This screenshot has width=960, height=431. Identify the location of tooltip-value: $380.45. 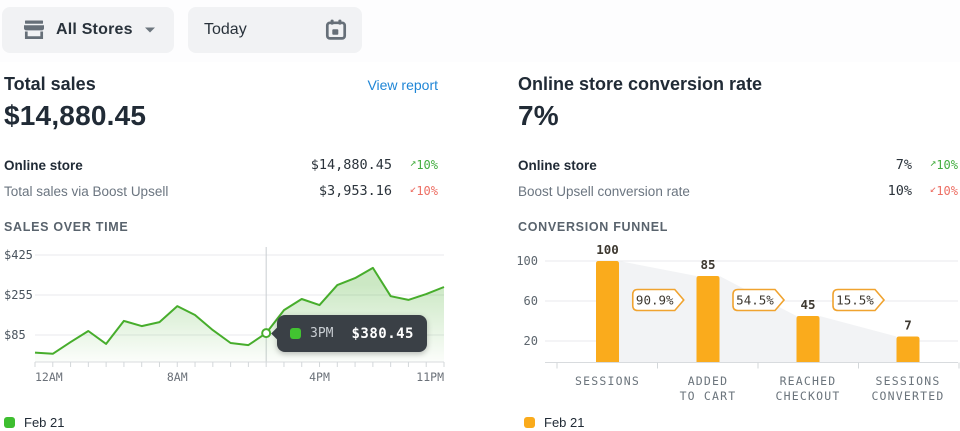
(382, 333).